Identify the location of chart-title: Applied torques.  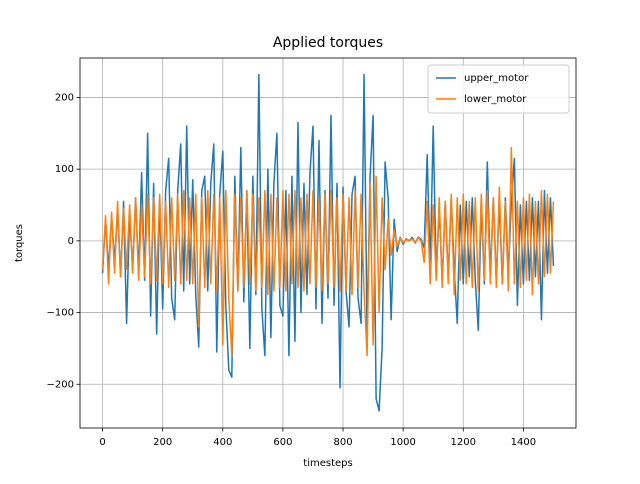
(328, 43).